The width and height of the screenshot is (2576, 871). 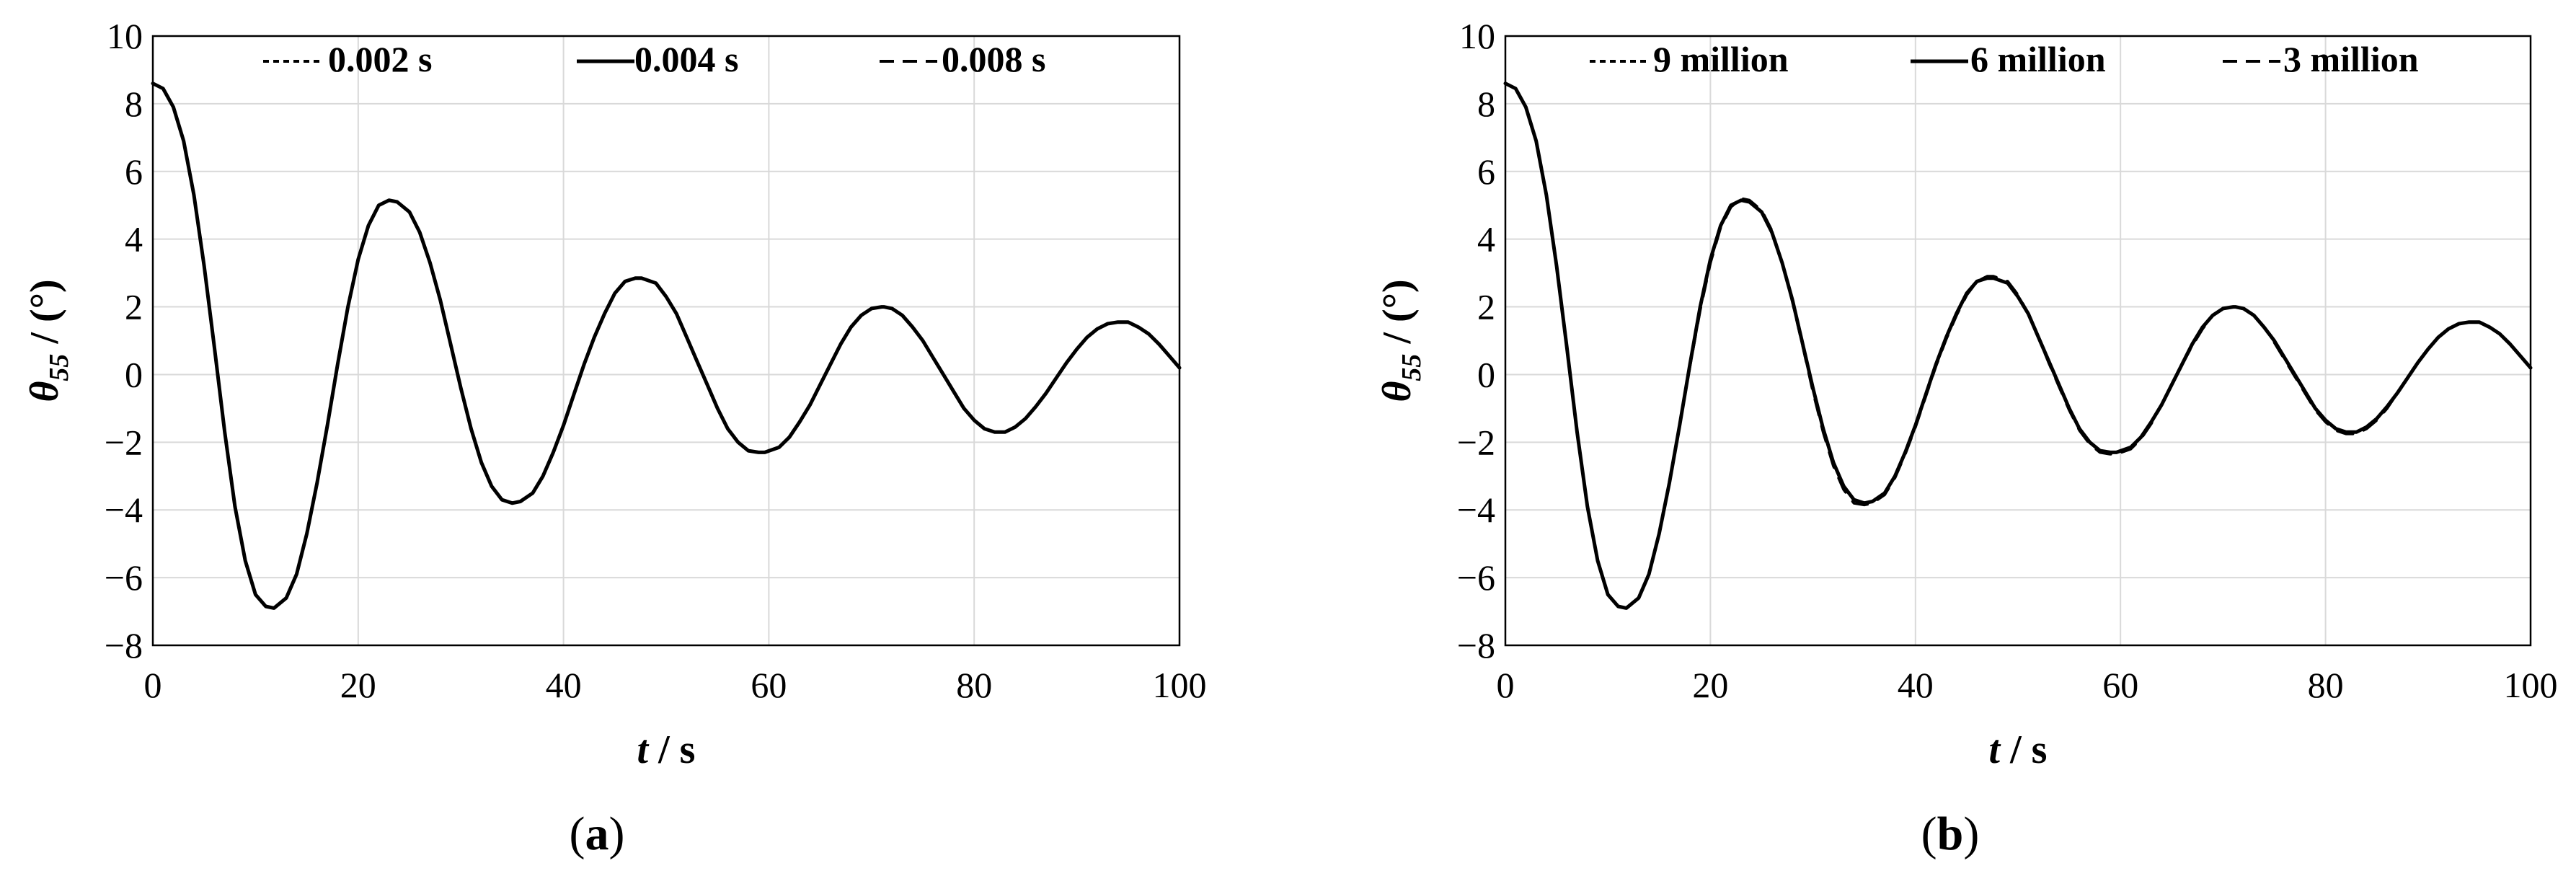 I want to click on legend-label: 9 million, so click(x=1721, y=59).